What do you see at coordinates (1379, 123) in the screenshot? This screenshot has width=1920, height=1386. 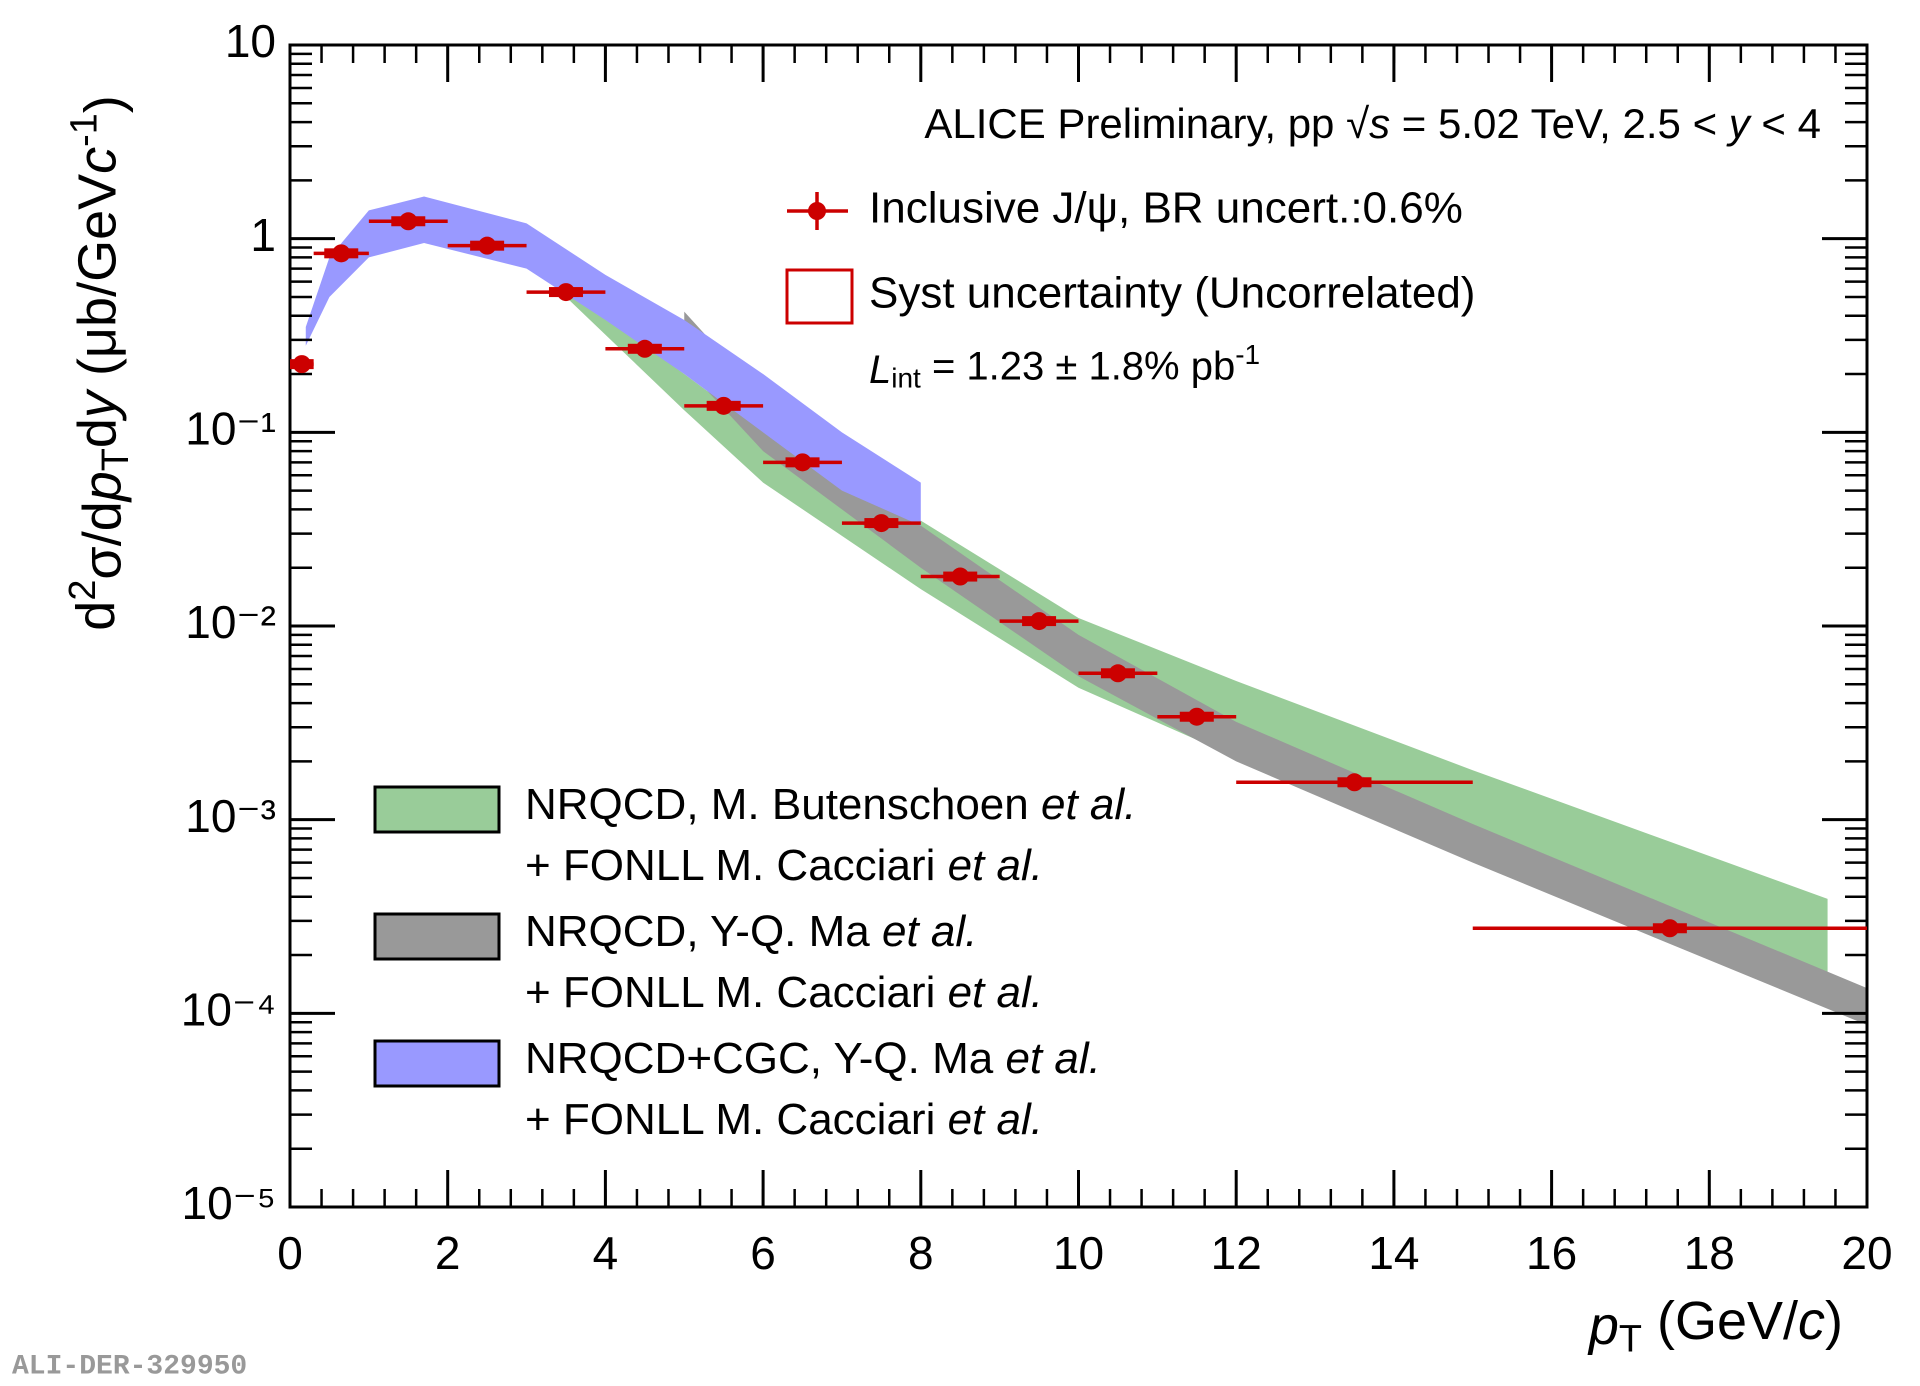 I see `annotation-part: s` at bounding box center [1379, 123].